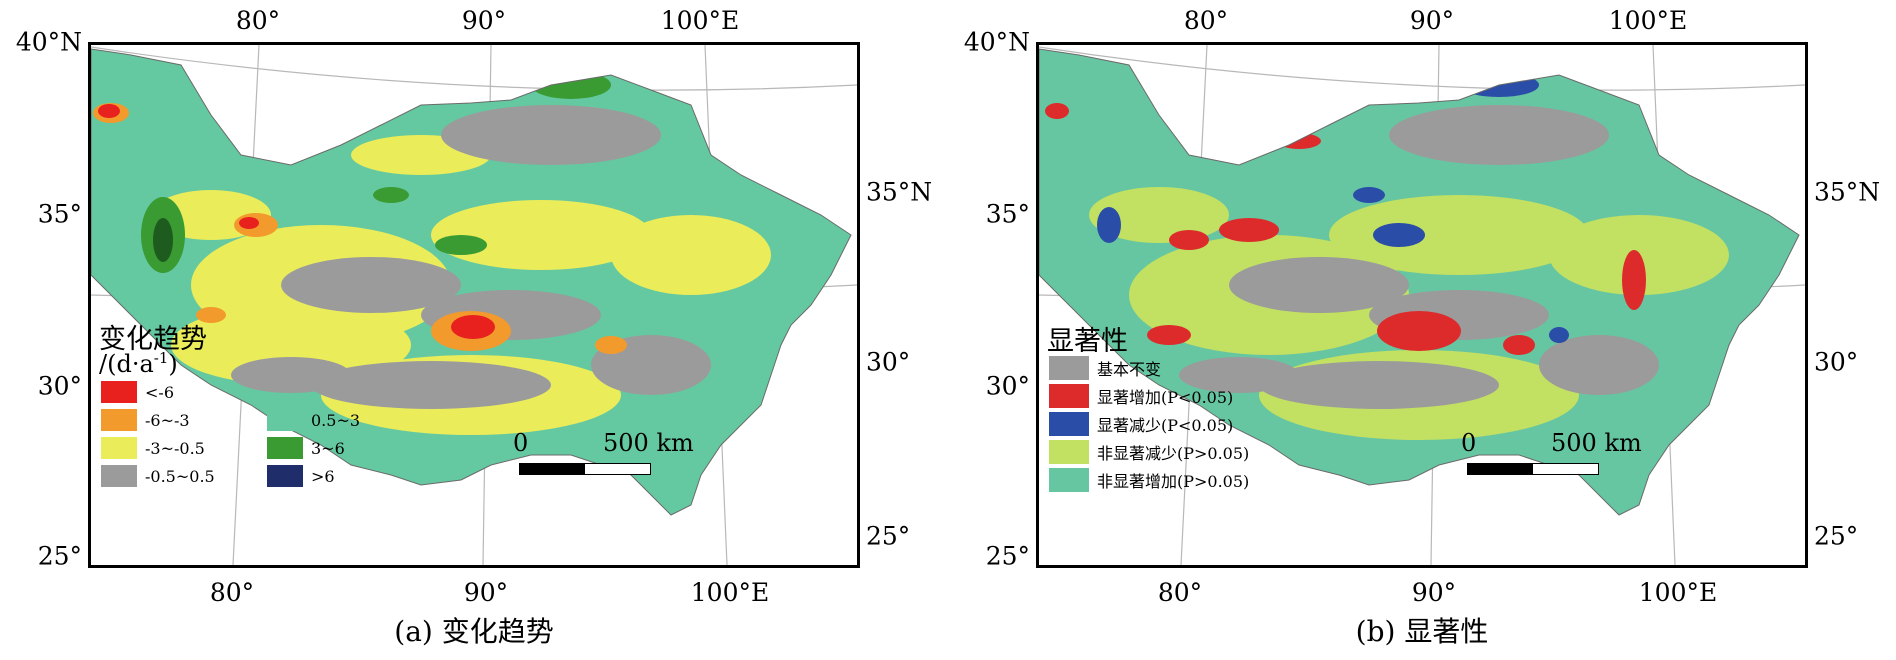  I want to click on legend-item: >6, so click(301, 476).